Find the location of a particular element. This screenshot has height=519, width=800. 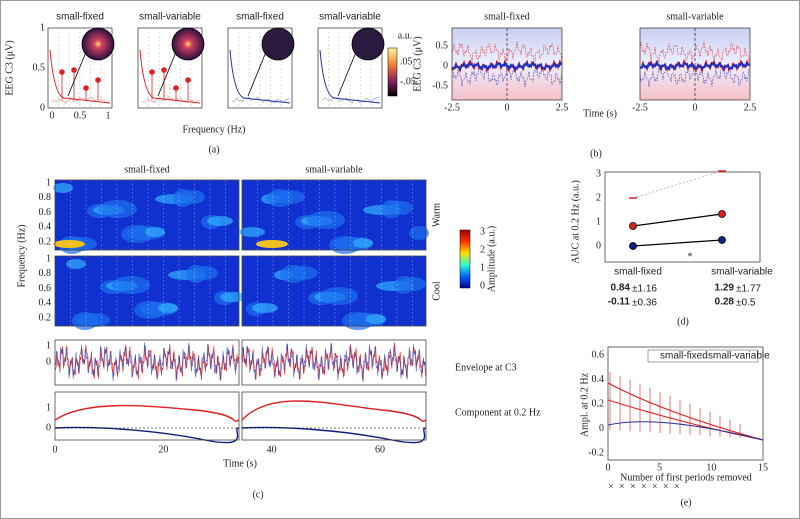

x-tick-label: 5 is located at coordinates (659, 467).